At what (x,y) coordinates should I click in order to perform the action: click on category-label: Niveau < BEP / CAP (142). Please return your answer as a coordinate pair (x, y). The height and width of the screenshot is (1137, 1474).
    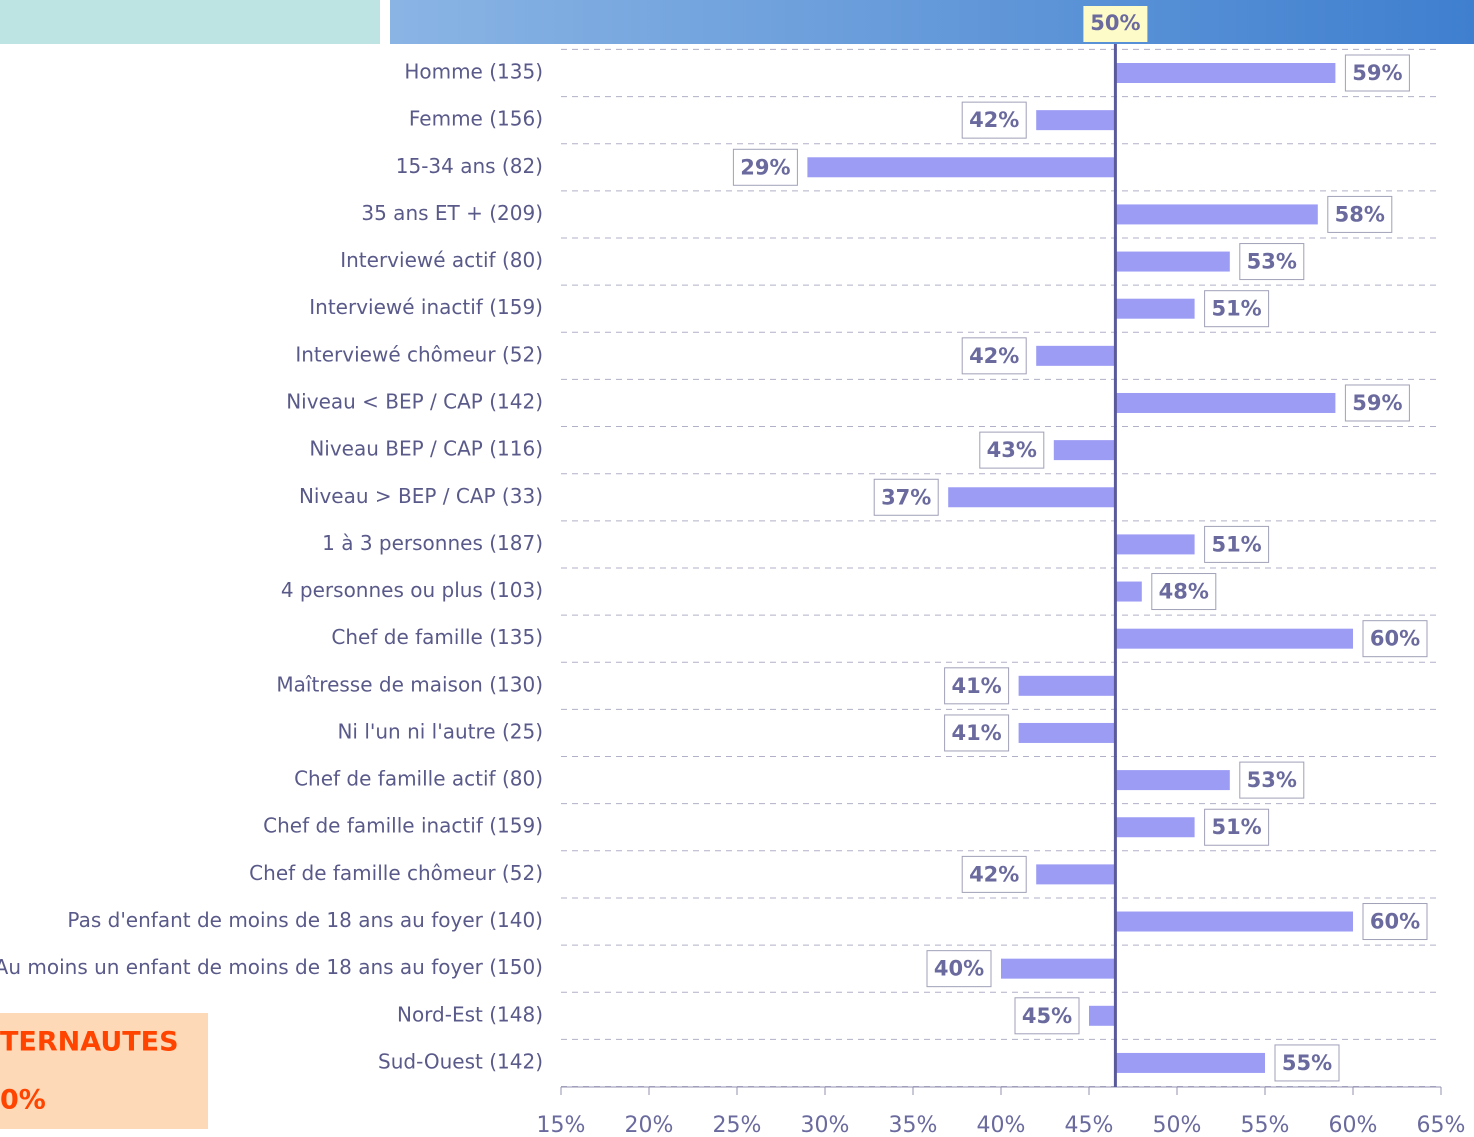
    Looking at the image, I should click on (414, 401).